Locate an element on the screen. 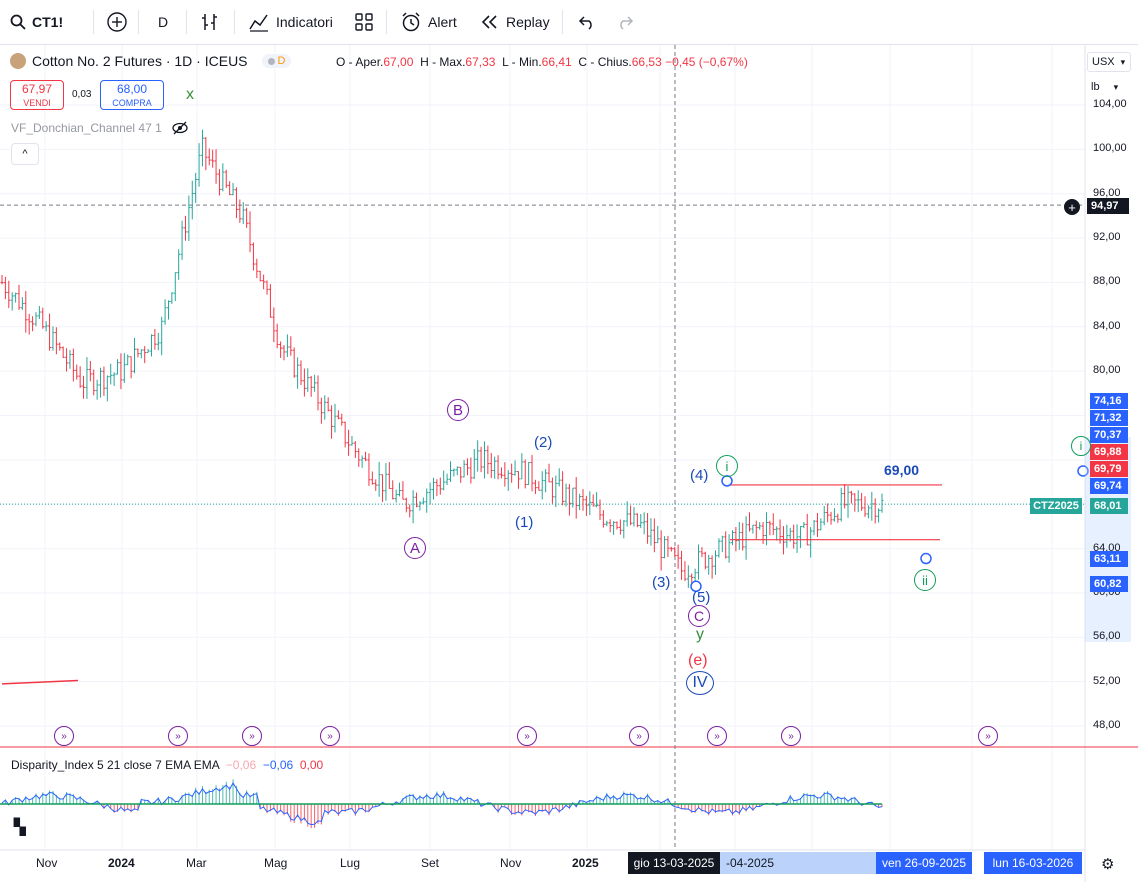 The height and width of the screenshot is (882, 1138). date-tag-3: lun 16-03-2026 is located at coordinates (1033, 863).